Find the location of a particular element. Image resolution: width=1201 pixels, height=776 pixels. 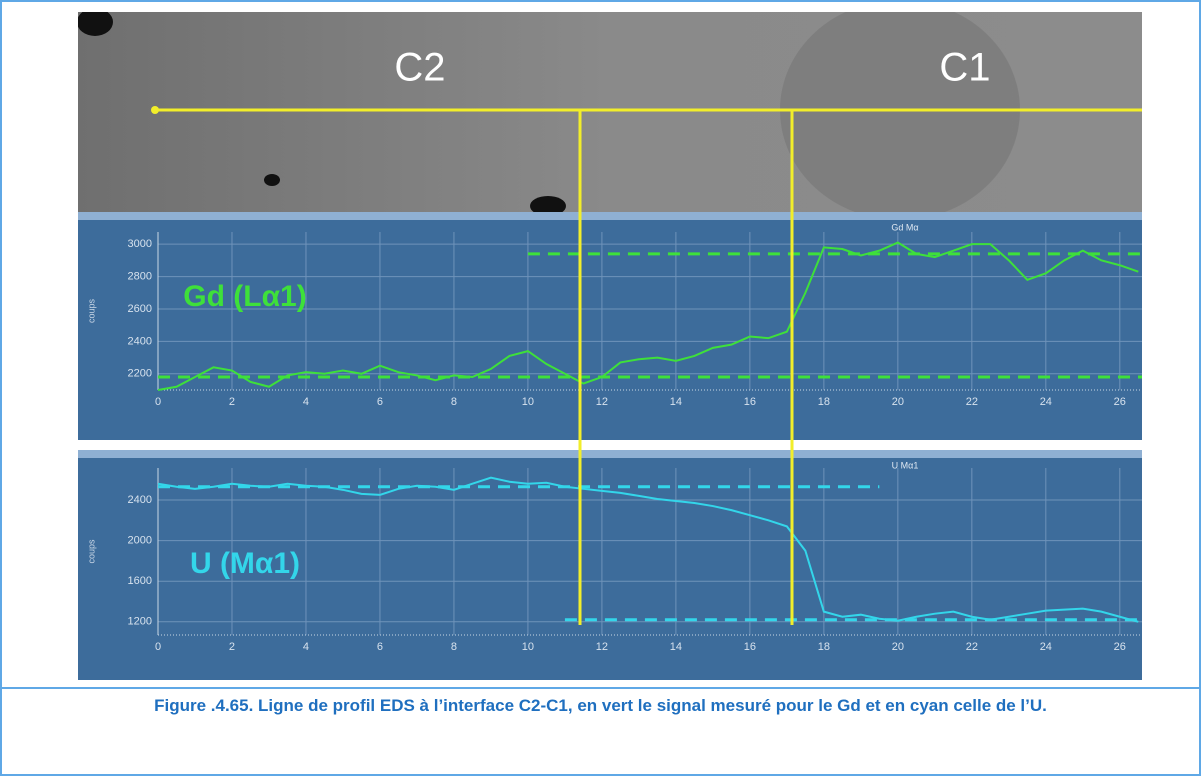

y-tick-label: 2800 is located at coordinates (140, 276).